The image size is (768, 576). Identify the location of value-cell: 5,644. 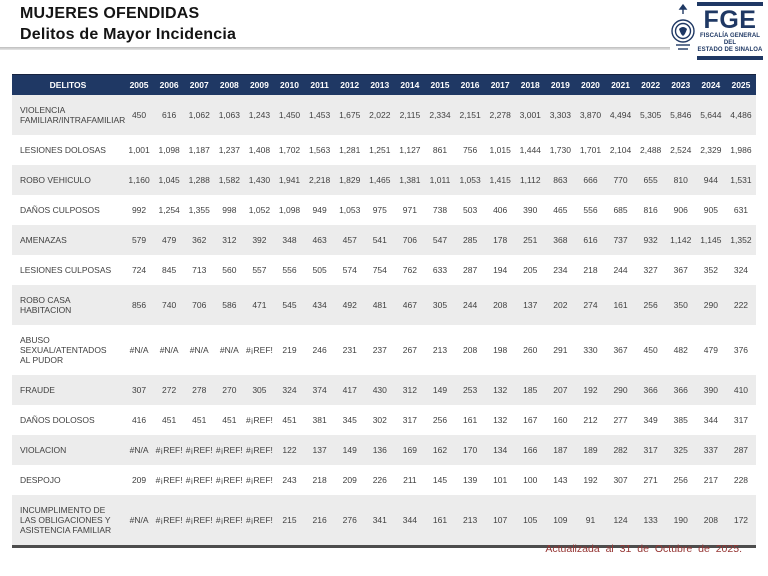
(711, 115).